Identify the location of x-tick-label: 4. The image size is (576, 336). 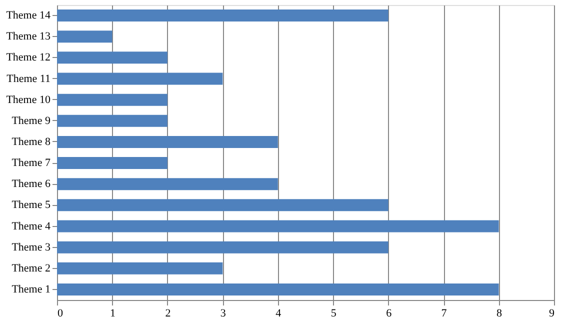
(279, 314).